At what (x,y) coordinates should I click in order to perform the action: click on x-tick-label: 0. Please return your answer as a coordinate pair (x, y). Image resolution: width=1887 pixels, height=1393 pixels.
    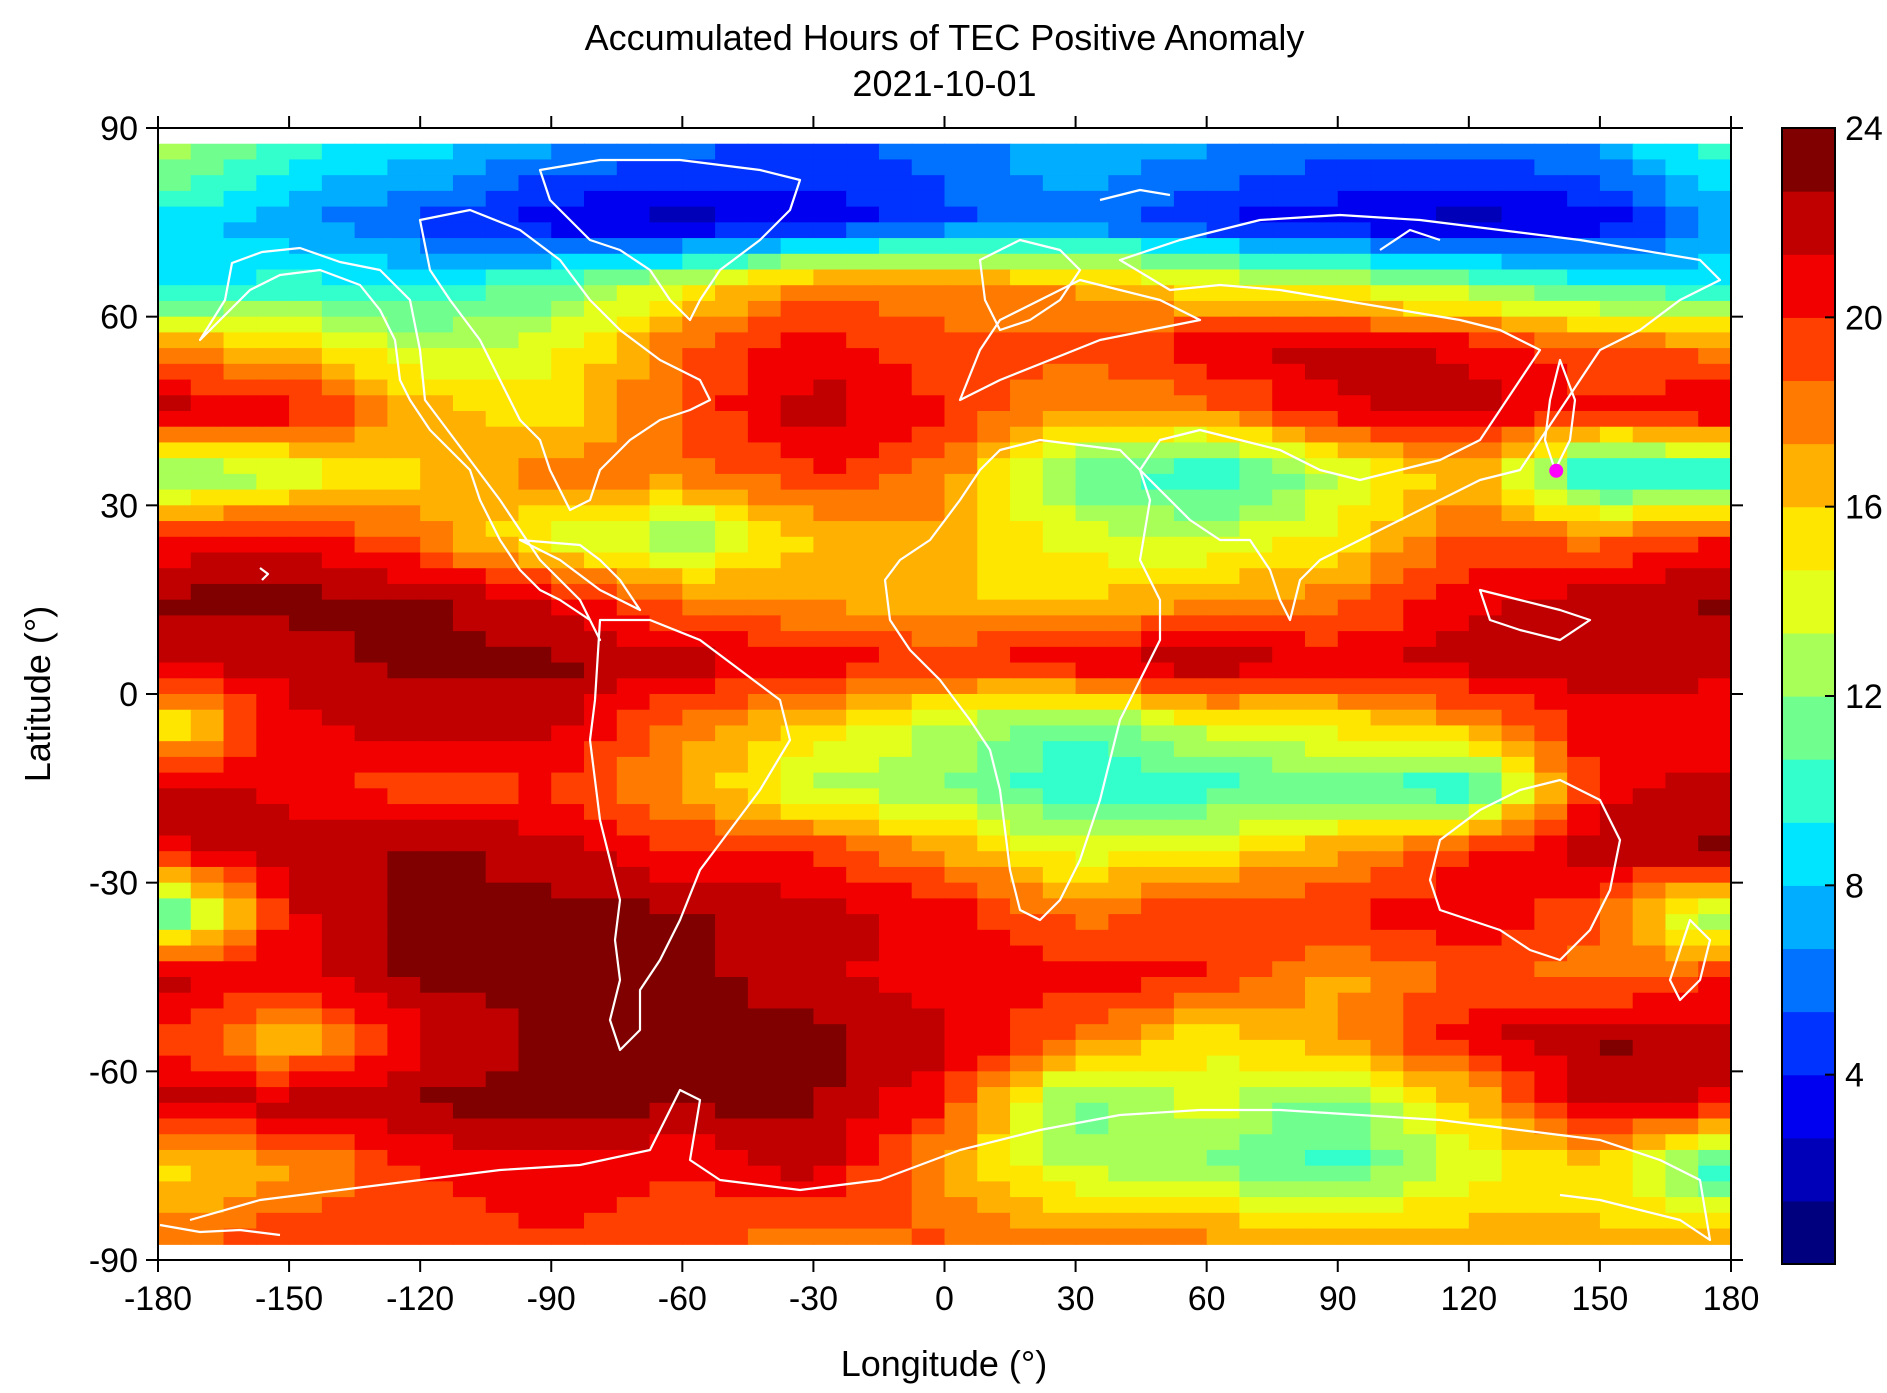
    Looking at the image, I should click on (944, 1299).